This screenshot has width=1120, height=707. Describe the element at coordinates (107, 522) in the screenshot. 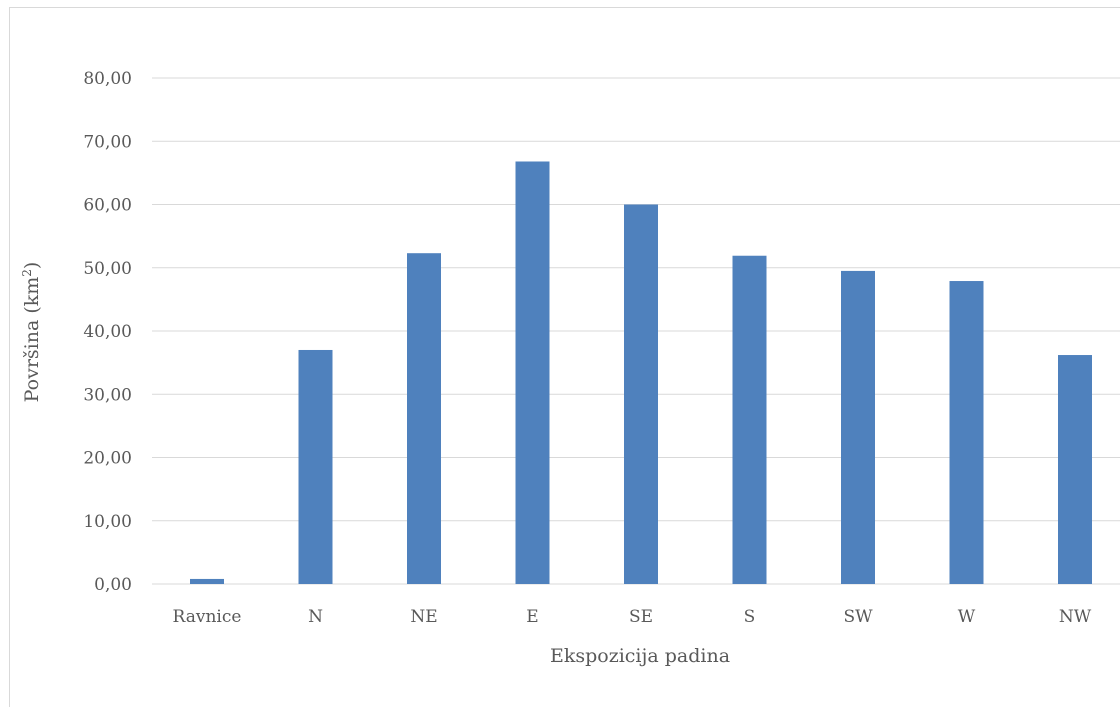

I see `y-tick-label: 10,00` at that location.